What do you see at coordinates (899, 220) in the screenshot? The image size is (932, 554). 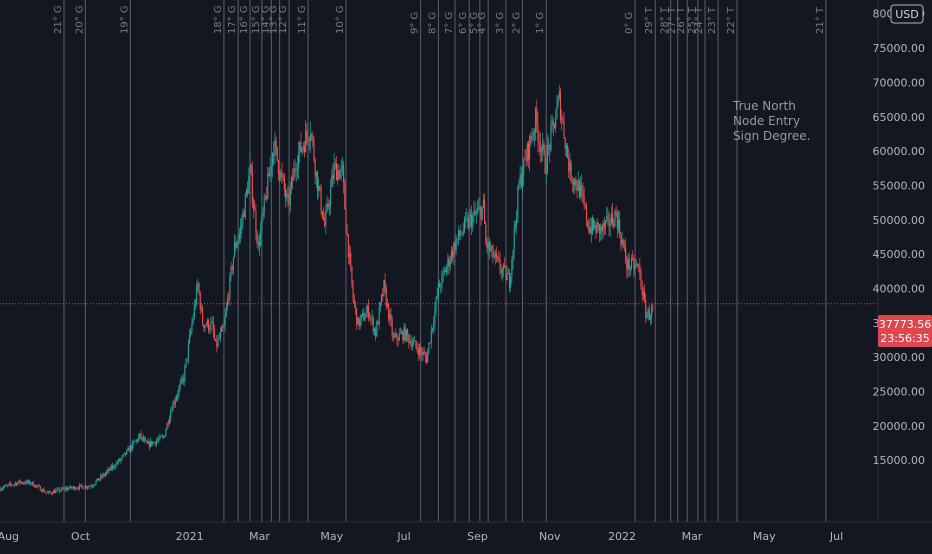 I see `y-tick-label: 50000.00` at bounding box center [899, 220].